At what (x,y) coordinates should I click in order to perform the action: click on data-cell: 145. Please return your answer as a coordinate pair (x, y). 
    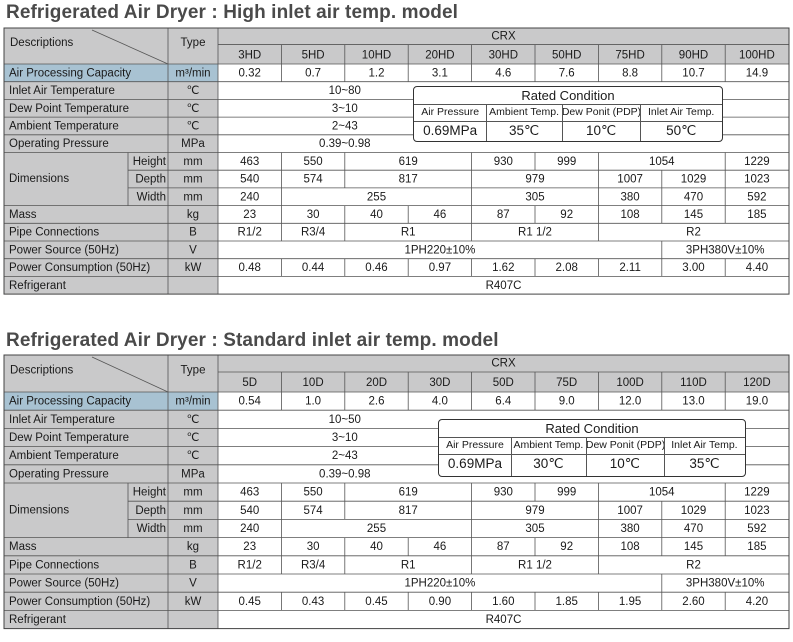
    Looking at the image, I should click on (693, 215).